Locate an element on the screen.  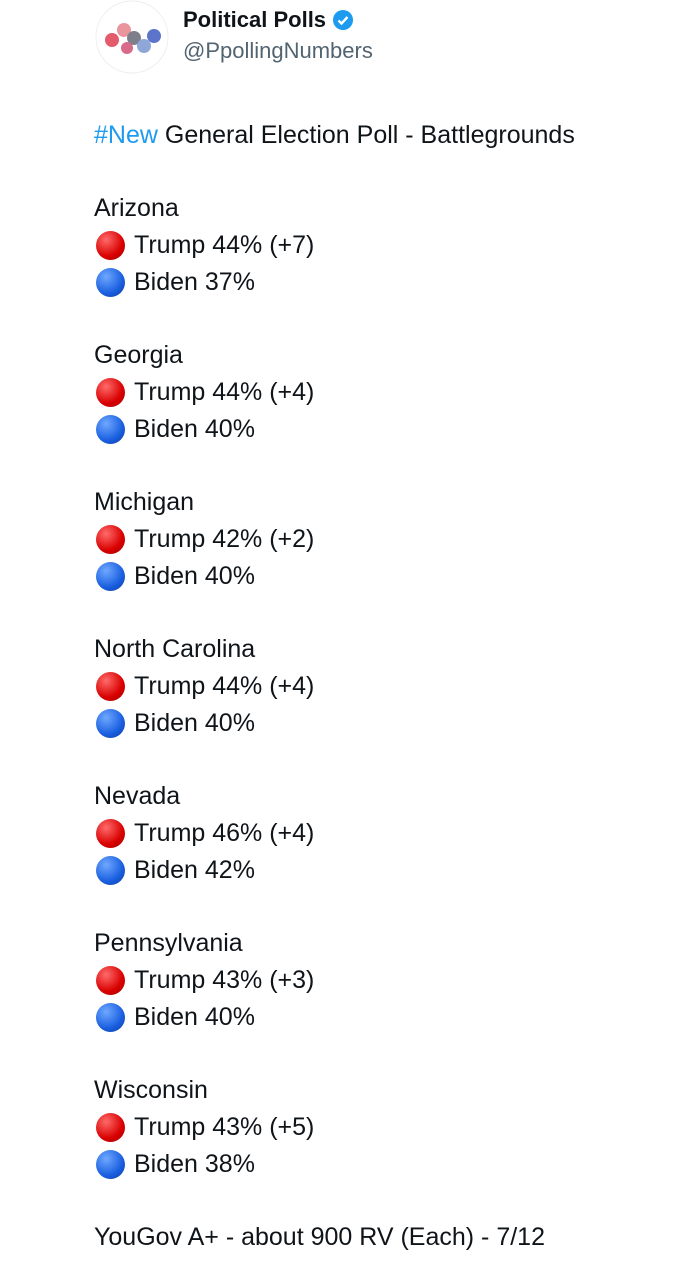
trump-result: Trump 43% (+3) is located at coordinates (224, 980).